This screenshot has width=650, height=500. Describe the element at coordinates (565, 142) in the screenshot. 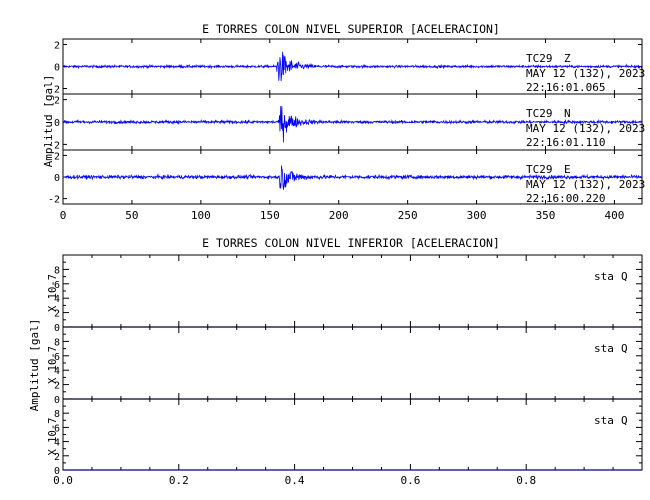

I see `time-label: 22:16:01.110` at that location.